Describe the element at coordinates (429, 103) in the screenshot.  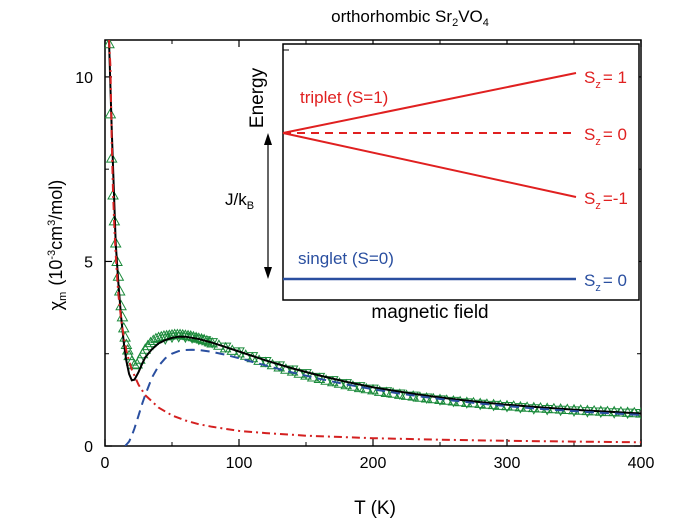
I see `triplet-level-plus` at that location.